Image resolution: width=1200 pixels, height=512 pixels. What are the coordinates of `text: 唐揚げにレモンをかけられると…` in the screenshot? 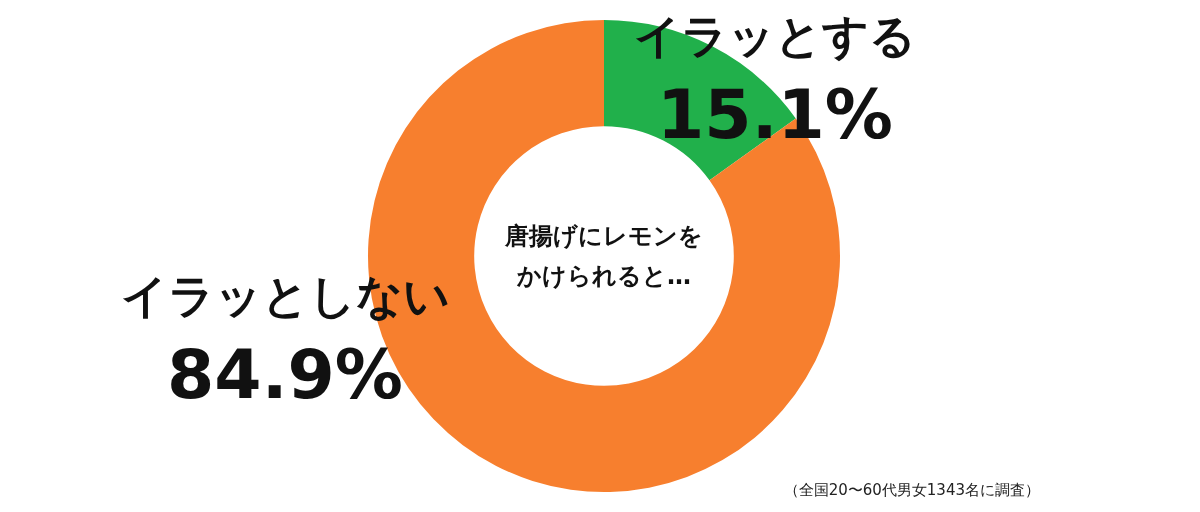 It's located at (604, 256).